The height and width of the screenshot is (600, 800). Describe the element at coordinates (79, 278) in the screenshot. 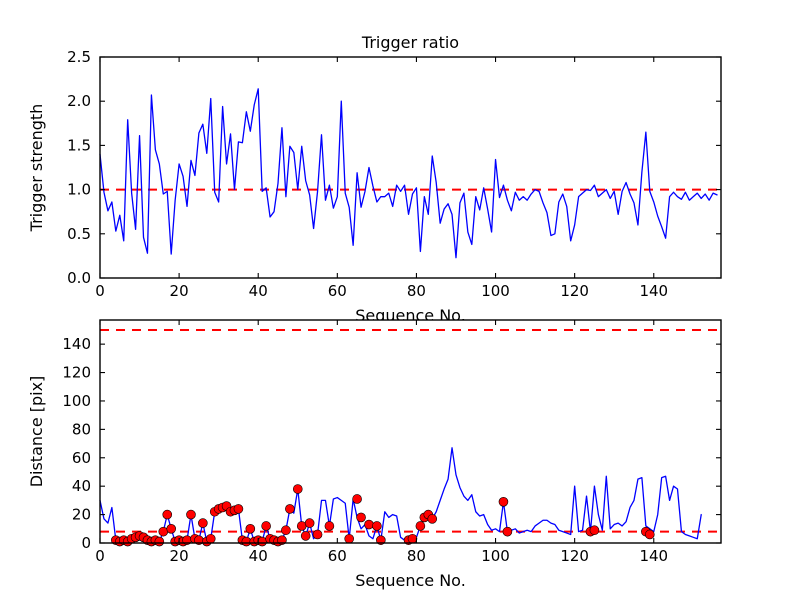

I see `y-tick-label: 0.0` at that location.